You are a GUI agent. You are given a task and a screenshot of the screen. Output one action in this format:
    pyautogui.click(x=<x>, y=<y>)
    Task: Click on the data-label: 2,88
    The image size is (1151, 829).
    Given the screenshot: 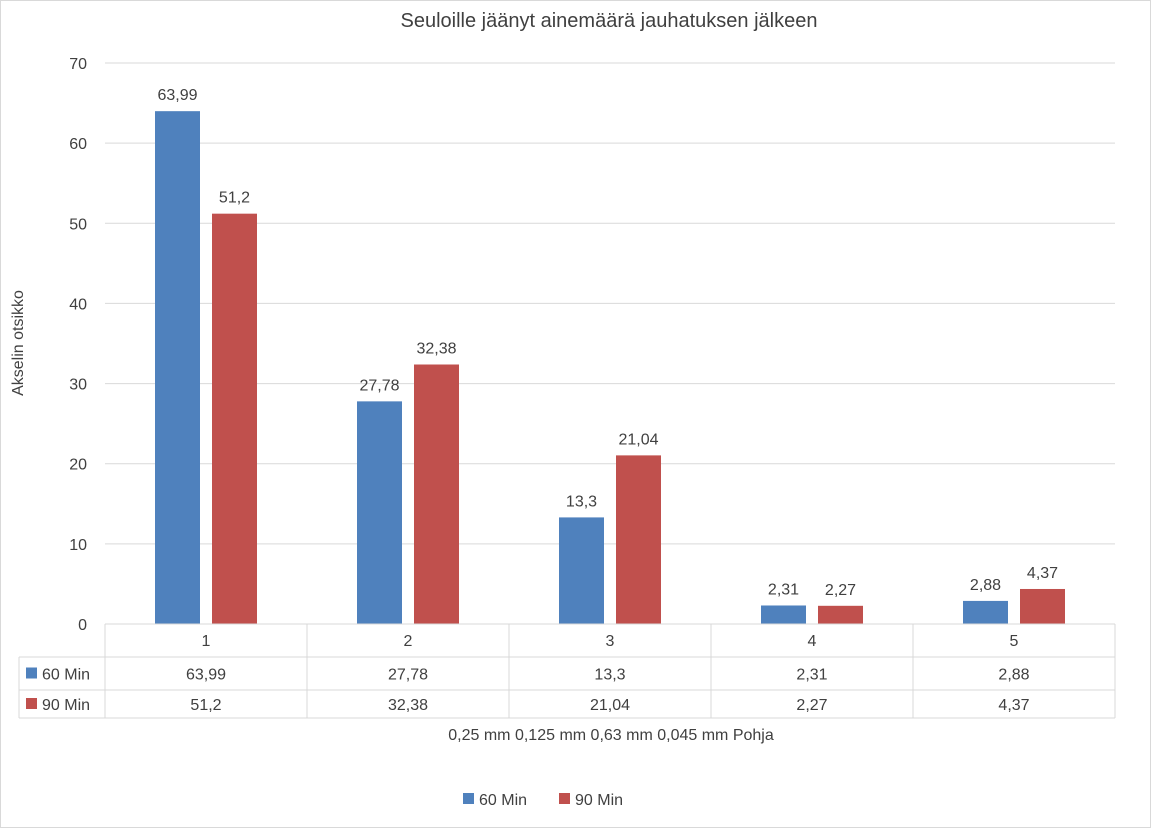 What is the action you would take?
    pyautogui.click(x=985, y=585)
    